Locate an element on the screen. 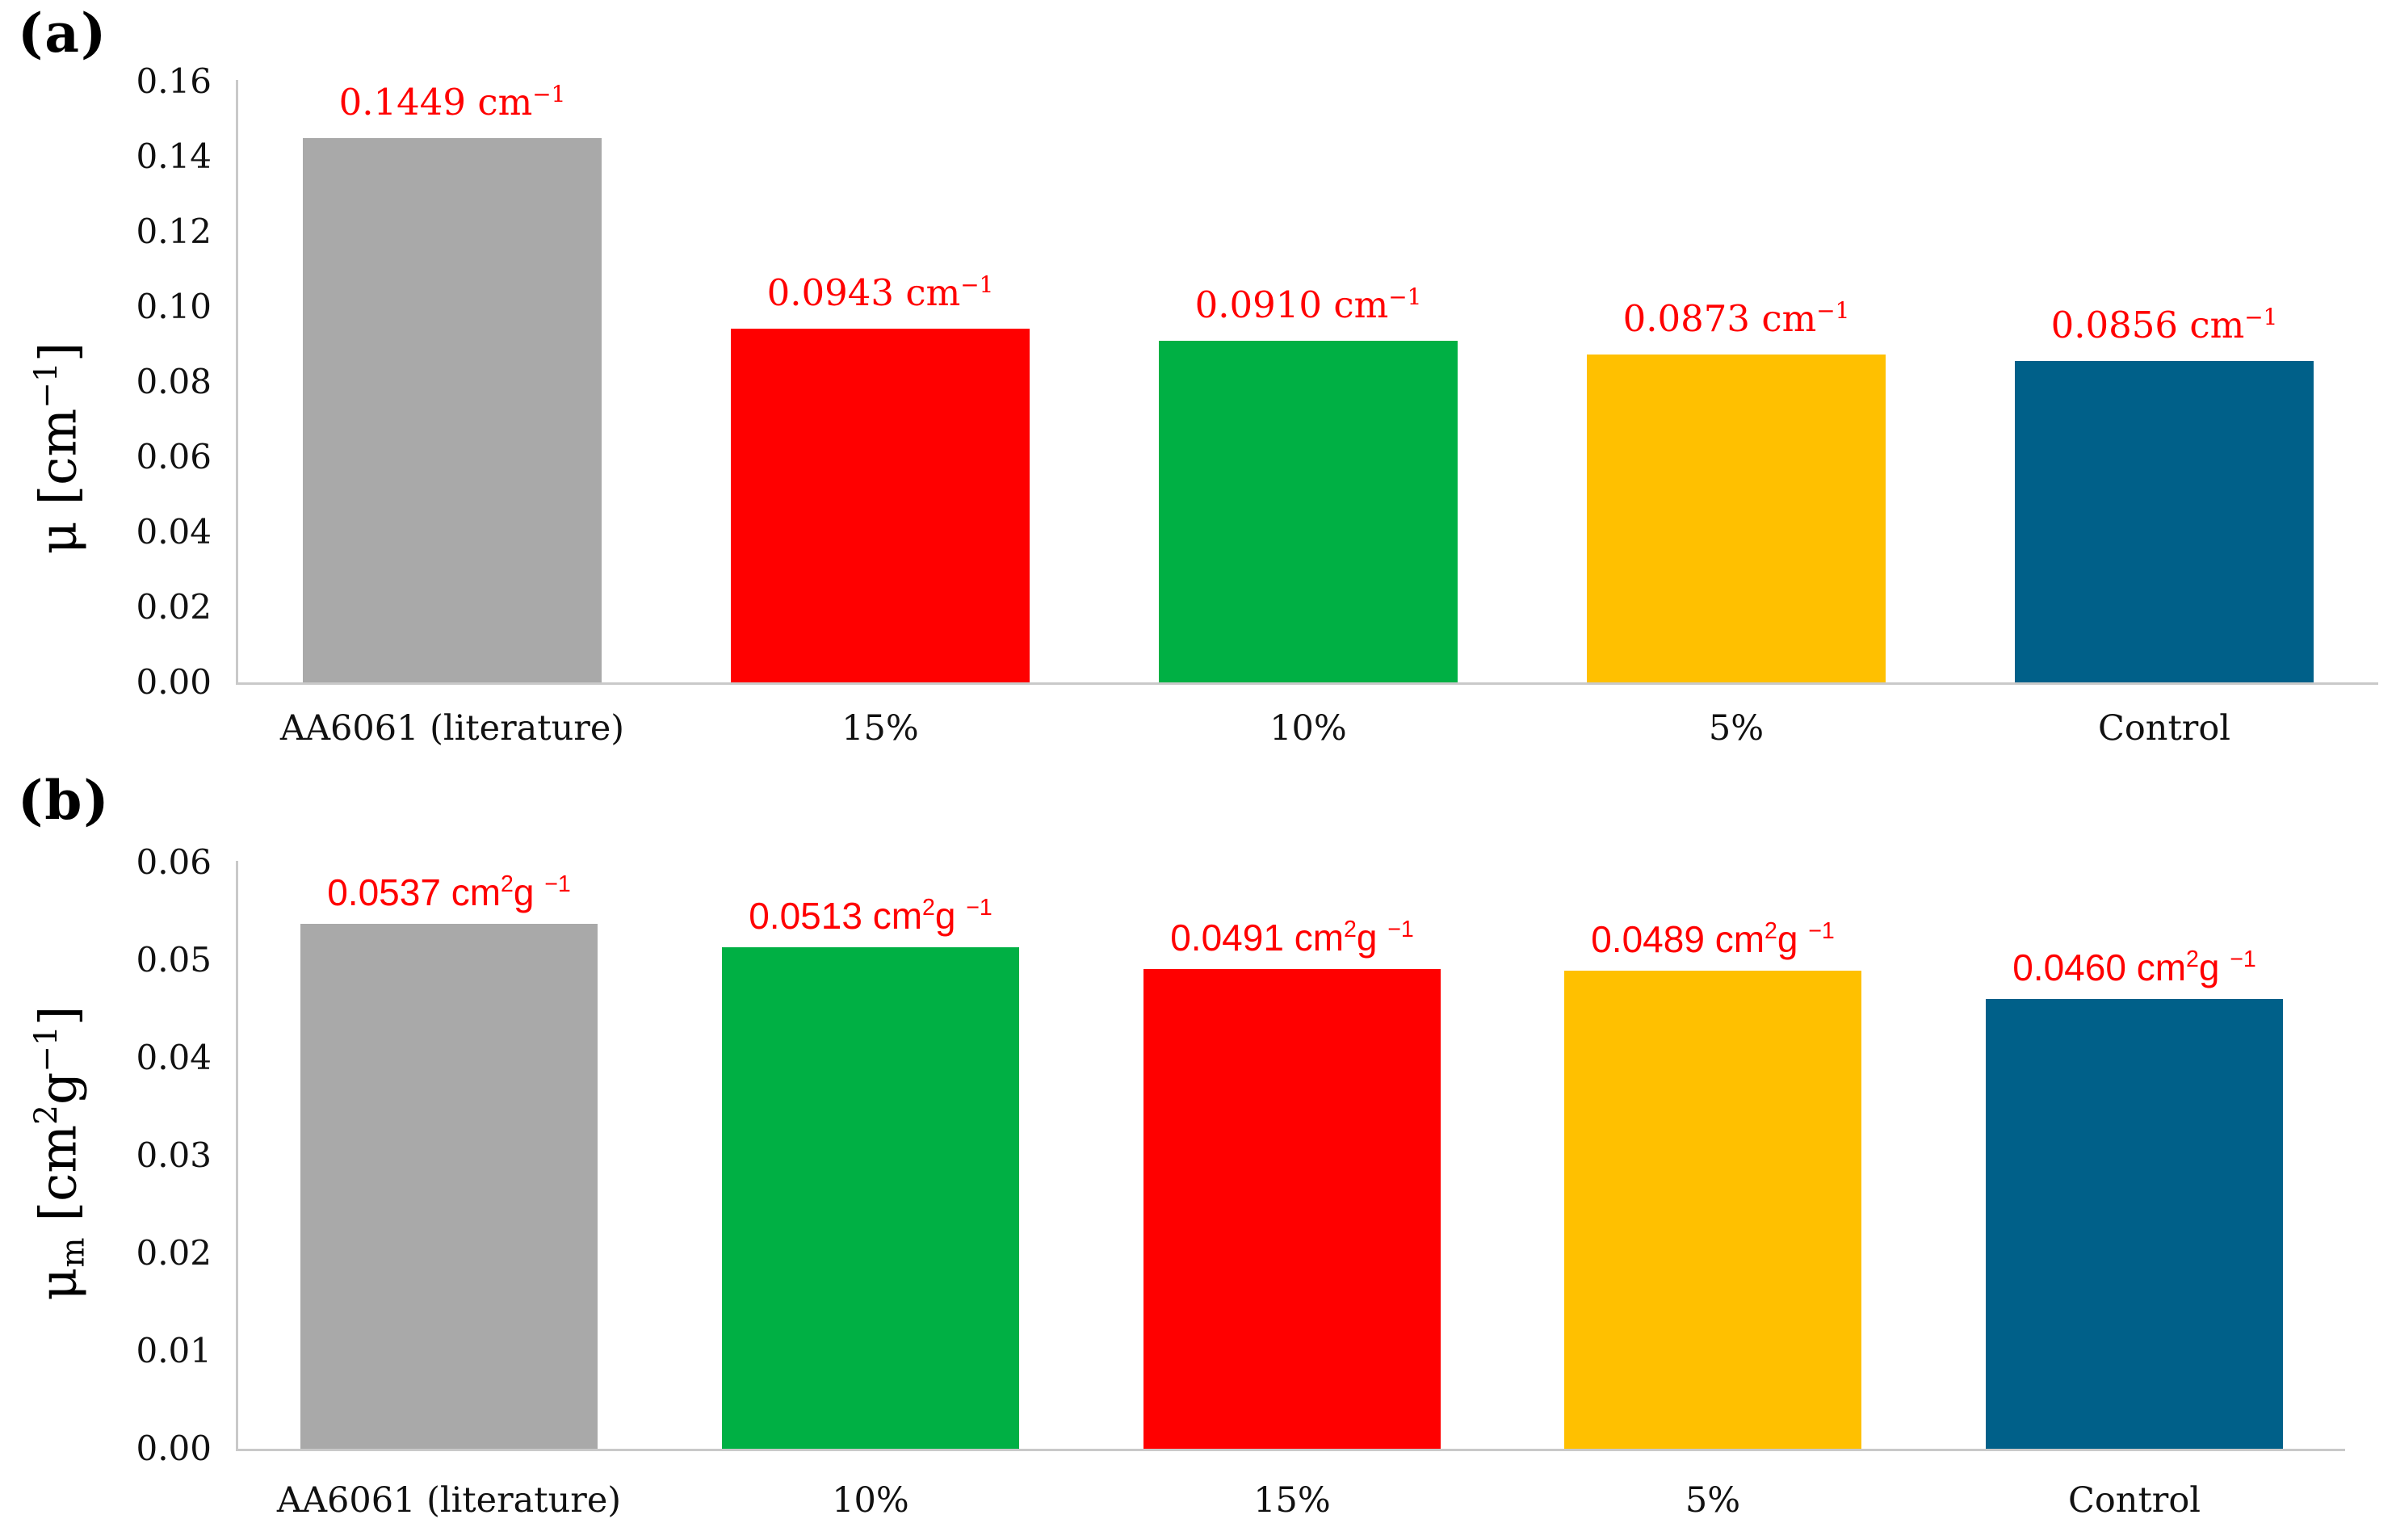  text-run: 0.0460 is located at coordinates (2069, 967).